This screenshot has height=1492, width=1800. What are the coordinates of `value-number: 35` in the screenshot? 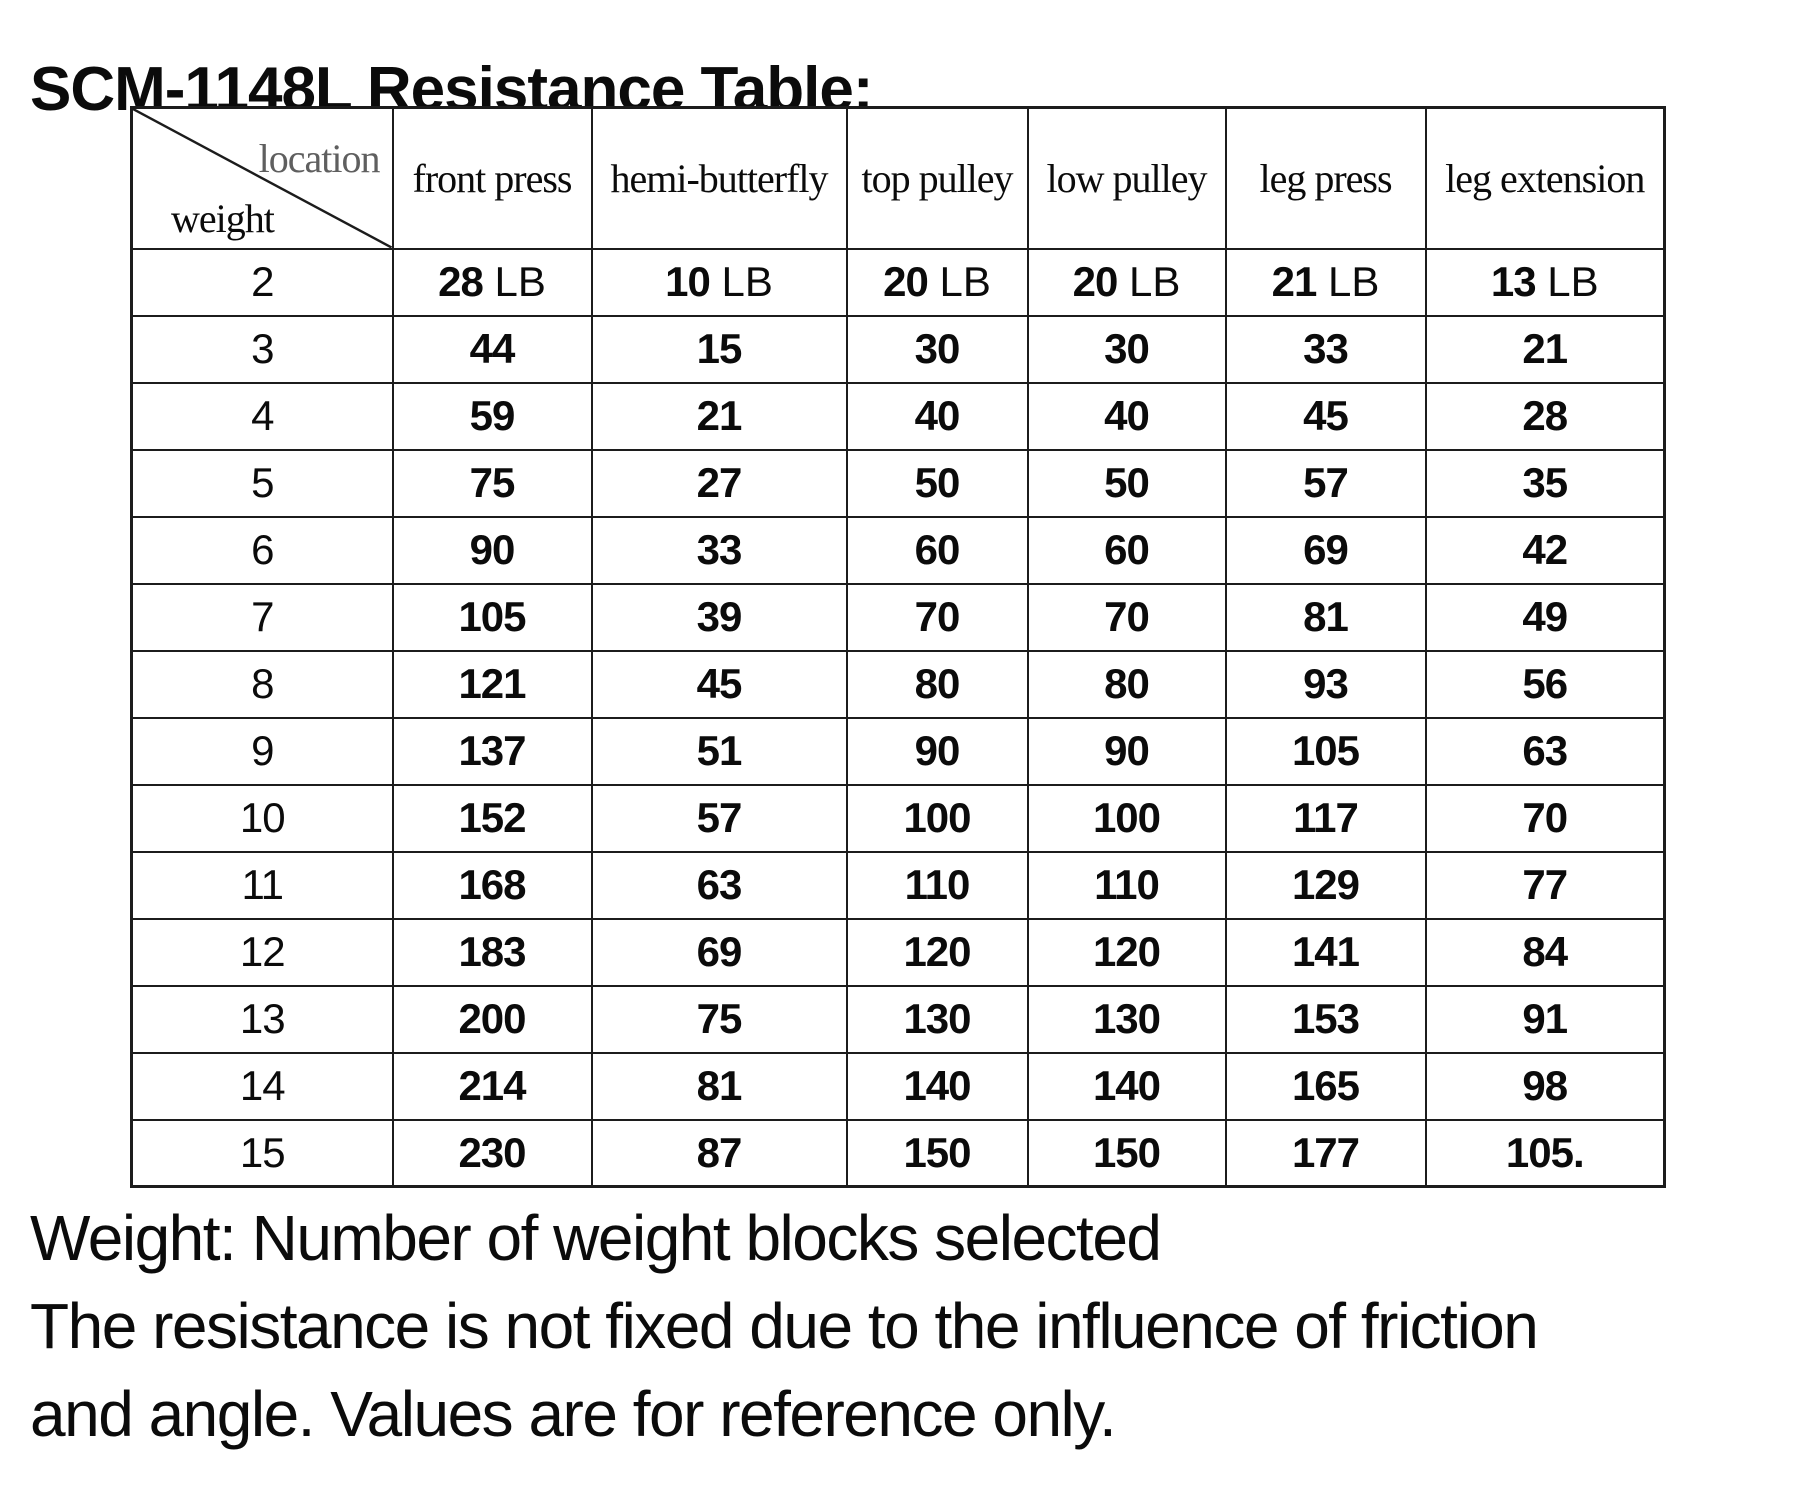 It's located at (1545, 482).